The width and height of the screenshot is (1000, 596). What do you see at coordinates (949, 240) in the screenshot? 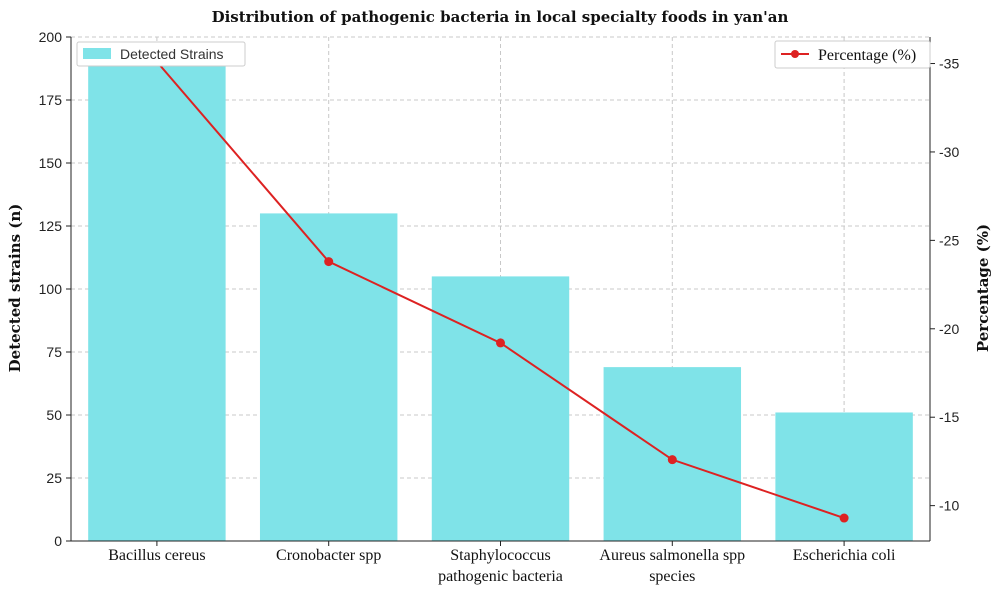
I see `y2-tick-label-3: -25` at bounding box center [949, 240].